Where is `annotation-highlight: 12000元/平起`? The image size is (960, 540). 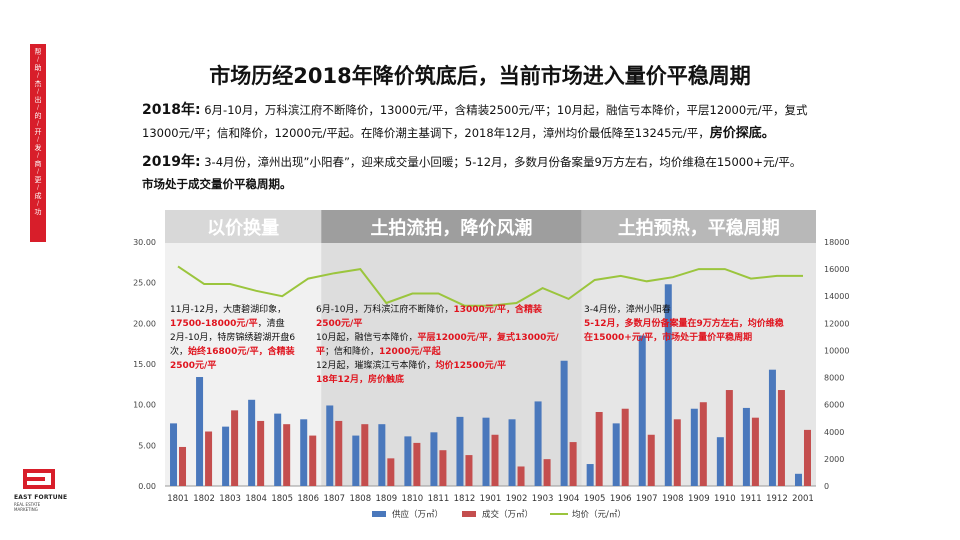
annotation-highlight: 12000元/平起 is located at coordinates (410, 352).